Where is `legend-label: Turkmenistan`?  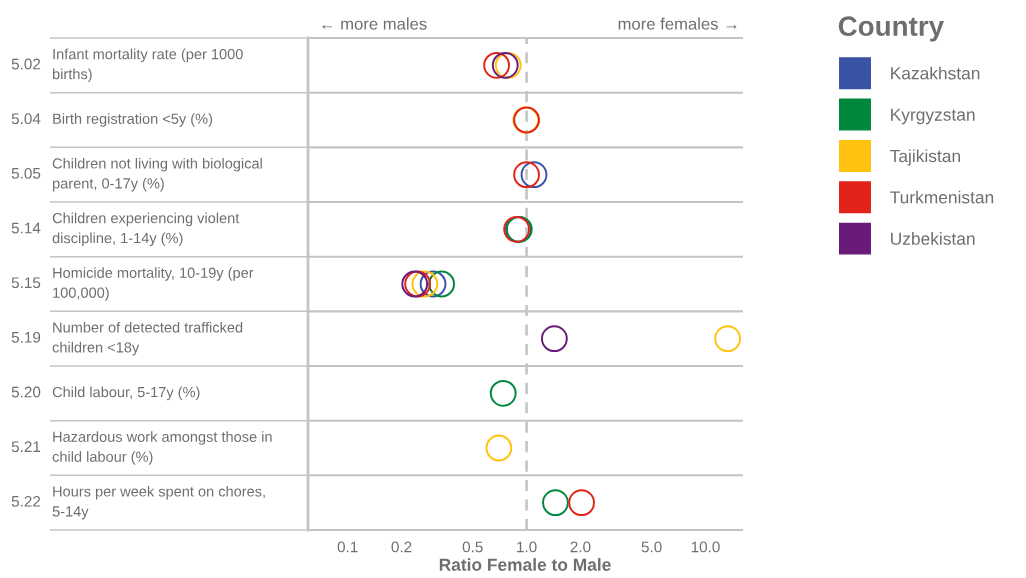
legend-label: Turkmenistan is located at coordinates (942, 197).